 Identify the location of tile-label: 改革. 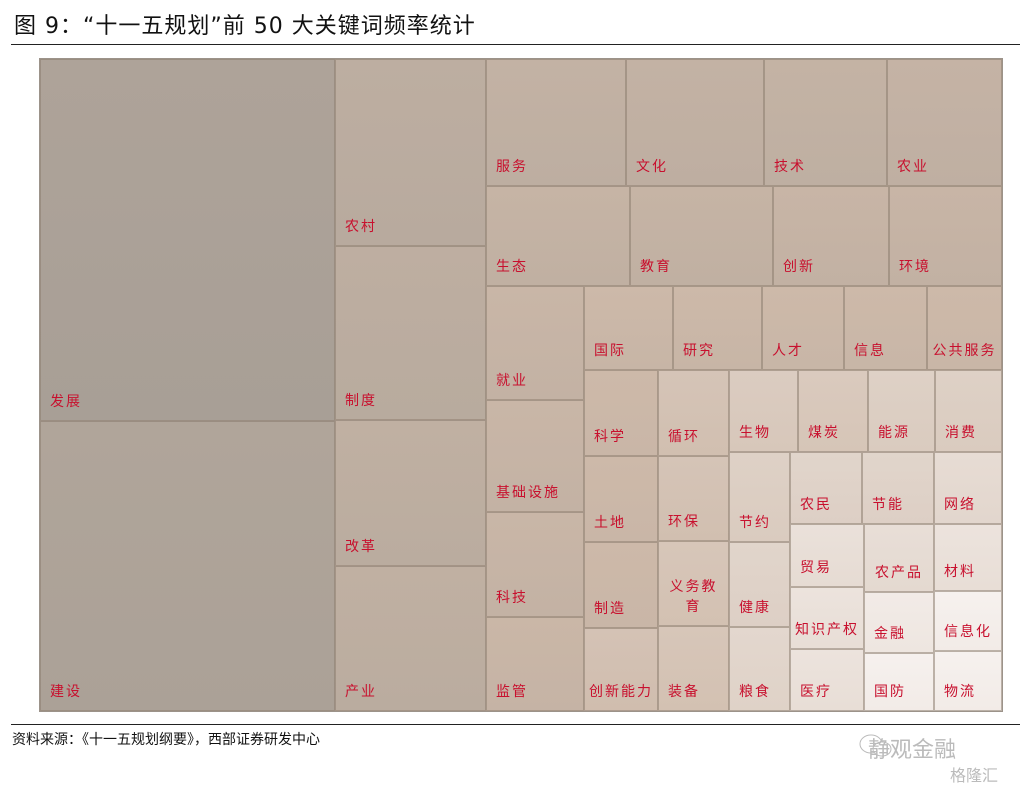
(361, 547).